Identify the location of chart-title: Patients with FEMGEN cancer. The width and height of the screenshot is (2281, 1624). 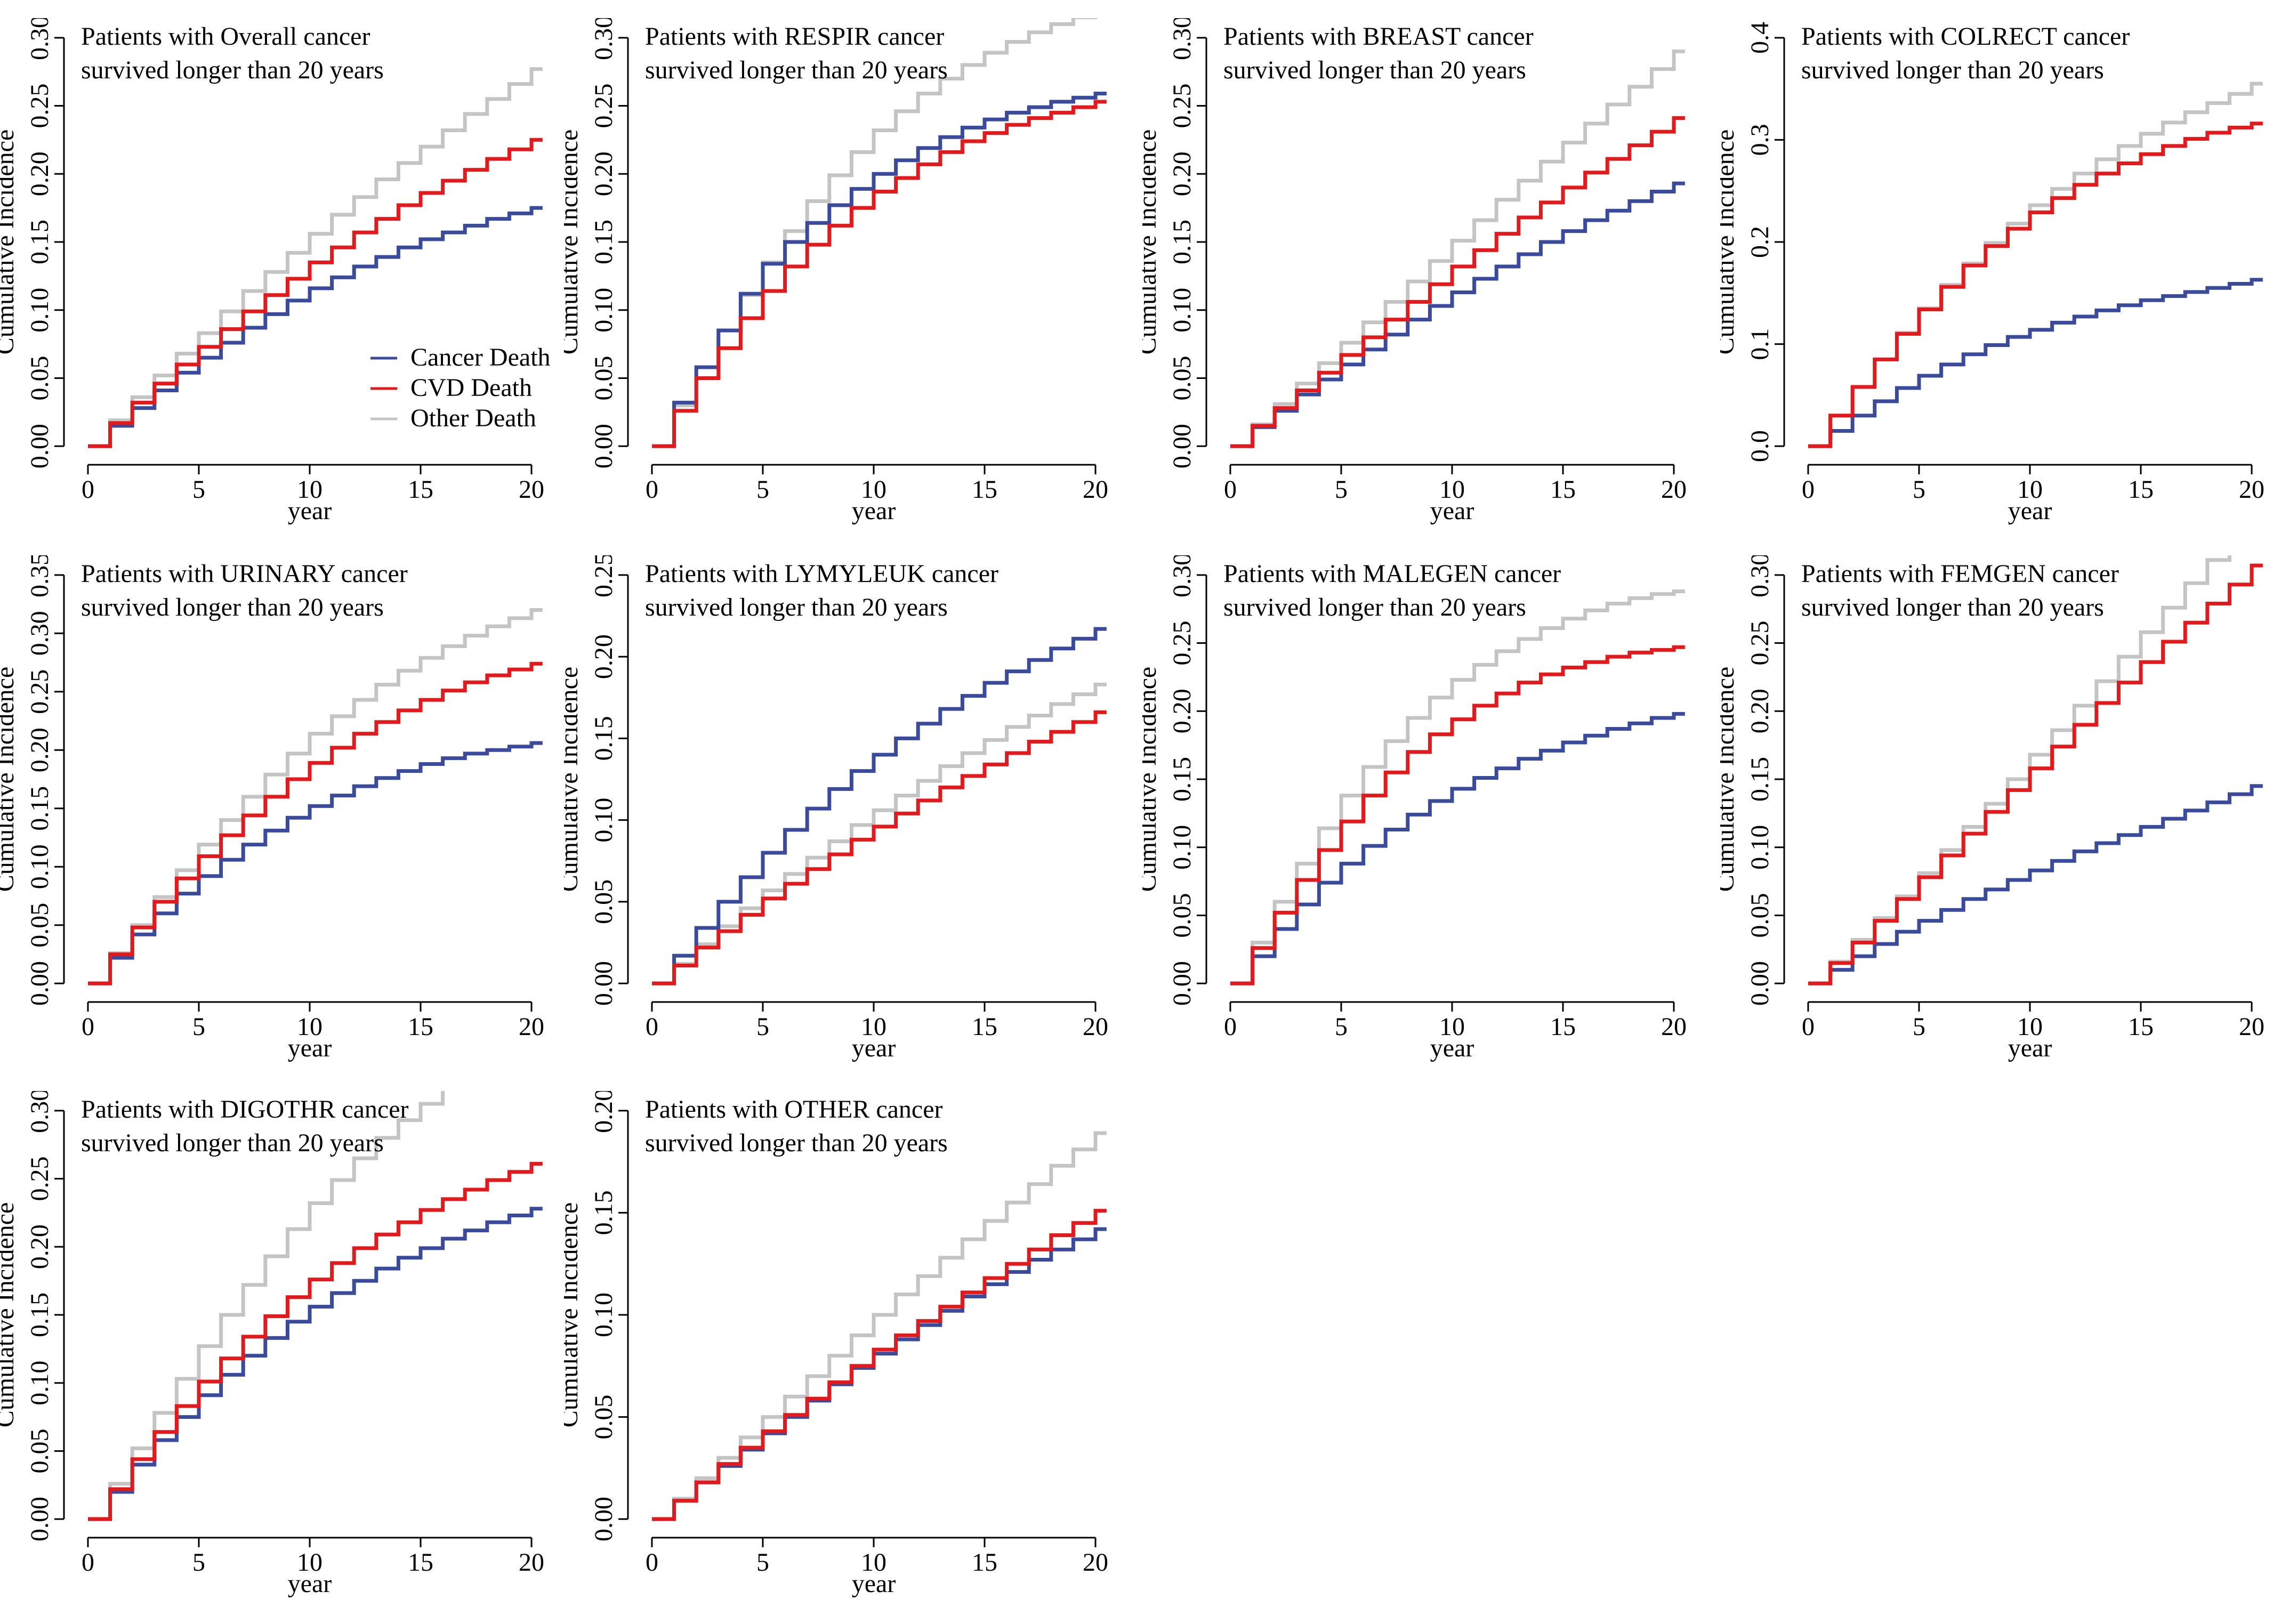
(1960, 574).